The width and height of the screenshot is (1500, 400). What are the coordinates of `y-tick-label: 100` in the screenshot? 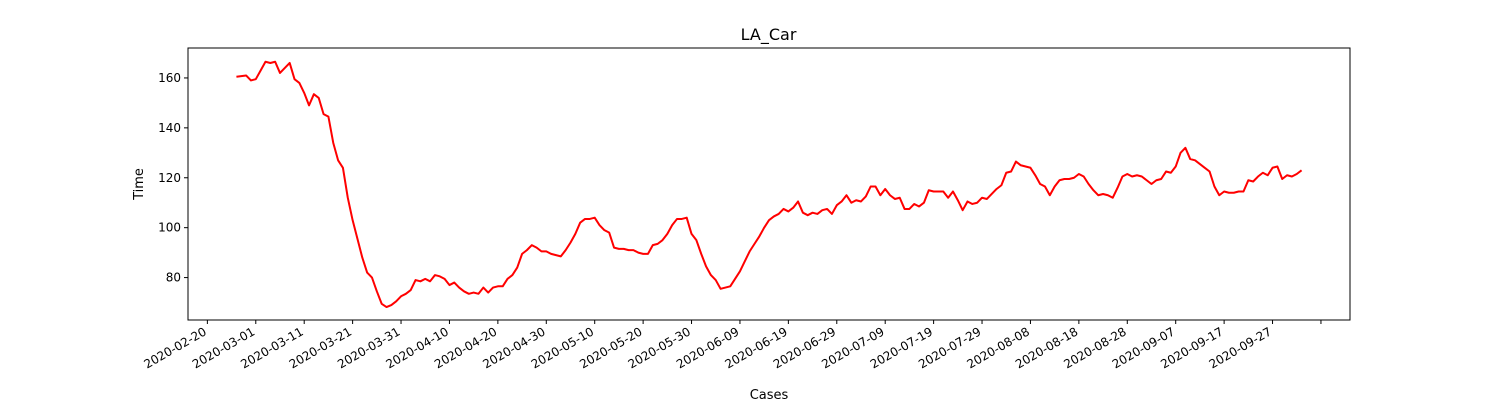 It's located at (169, 228).